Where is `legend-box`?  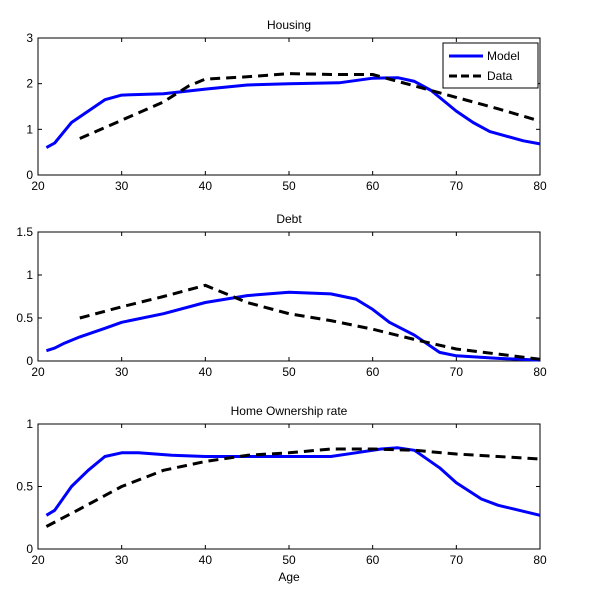
legend-box is located at coordinates (490, 65).